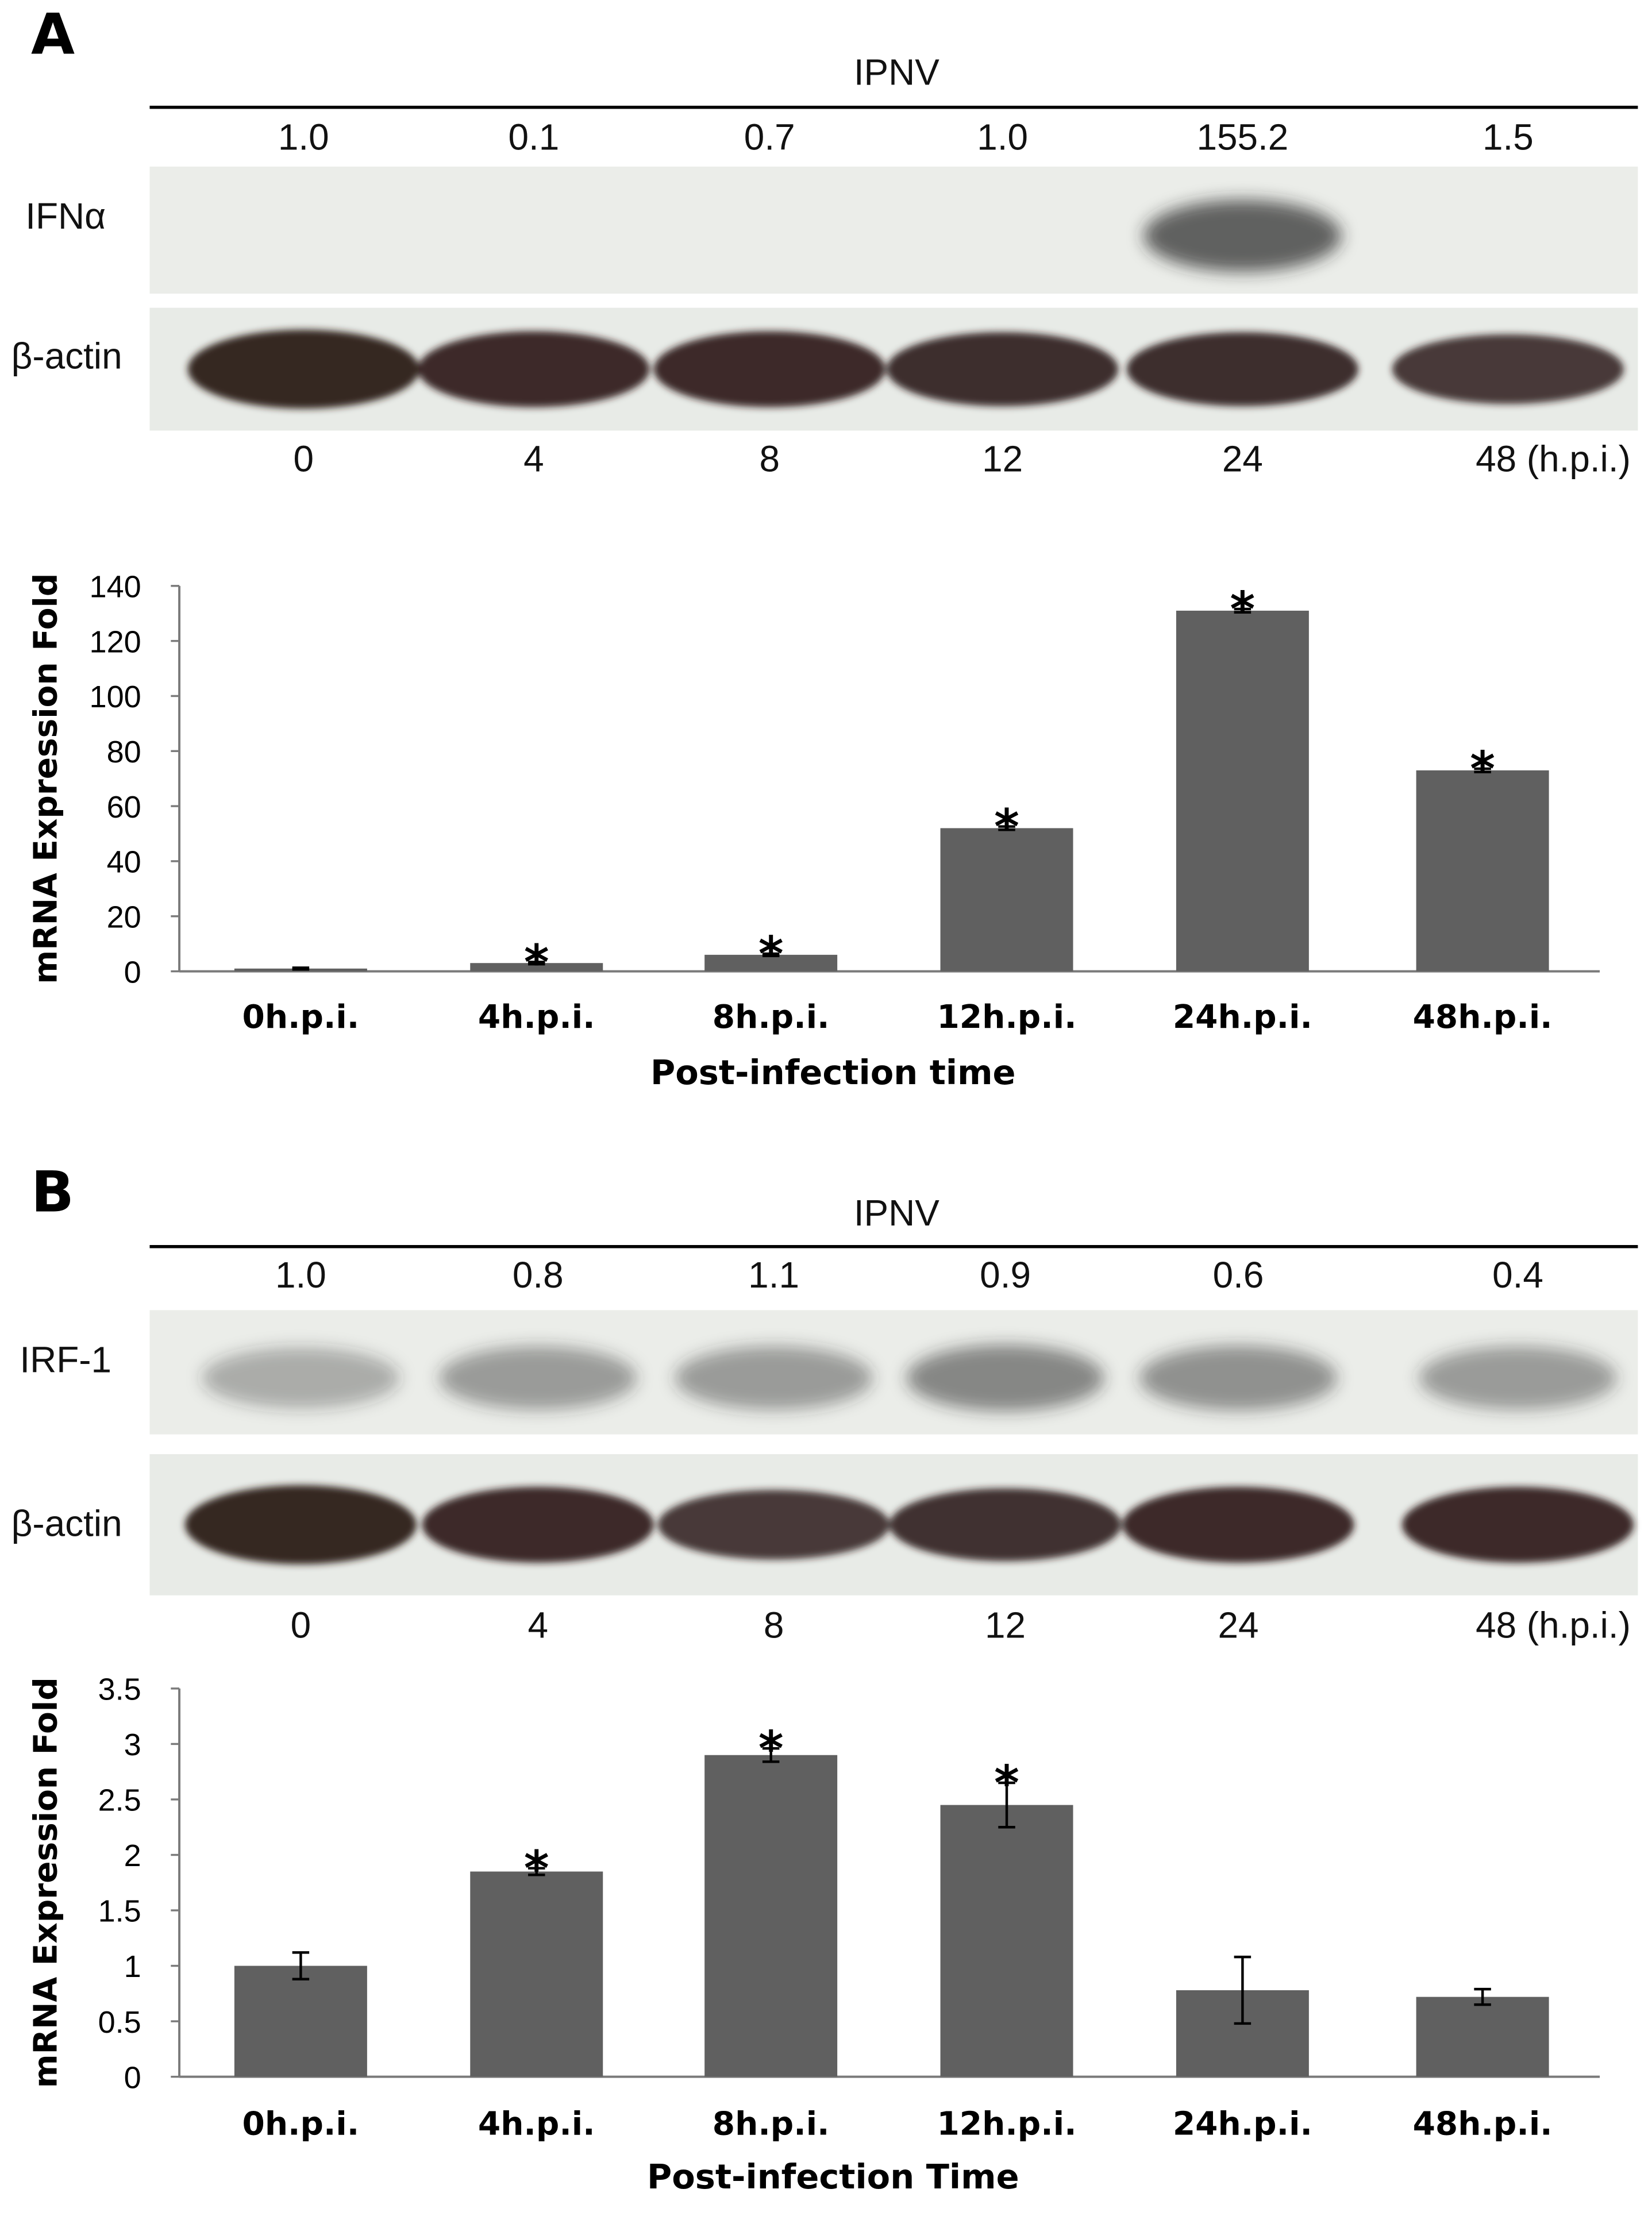 This screenshot has width=1652, height=2216. I want to click on y-tick-label: 100, so click(115, 697).